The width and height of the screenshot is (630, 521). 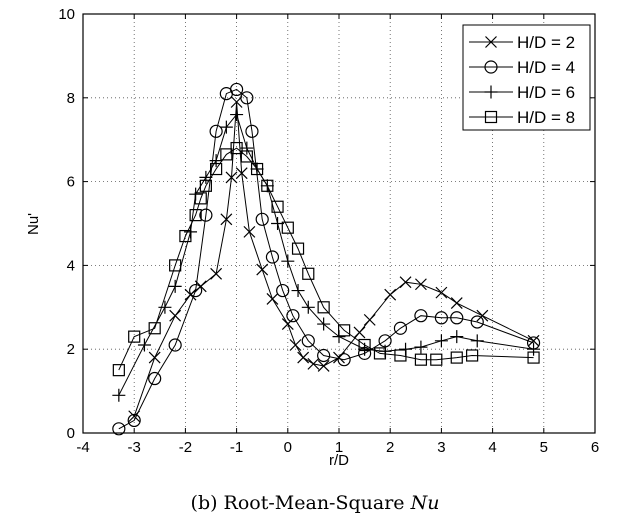 What do you see at coordinates (236, 447) in the screenshot?
I see `x-tick-label: -1` at bounding box center [236, 447].